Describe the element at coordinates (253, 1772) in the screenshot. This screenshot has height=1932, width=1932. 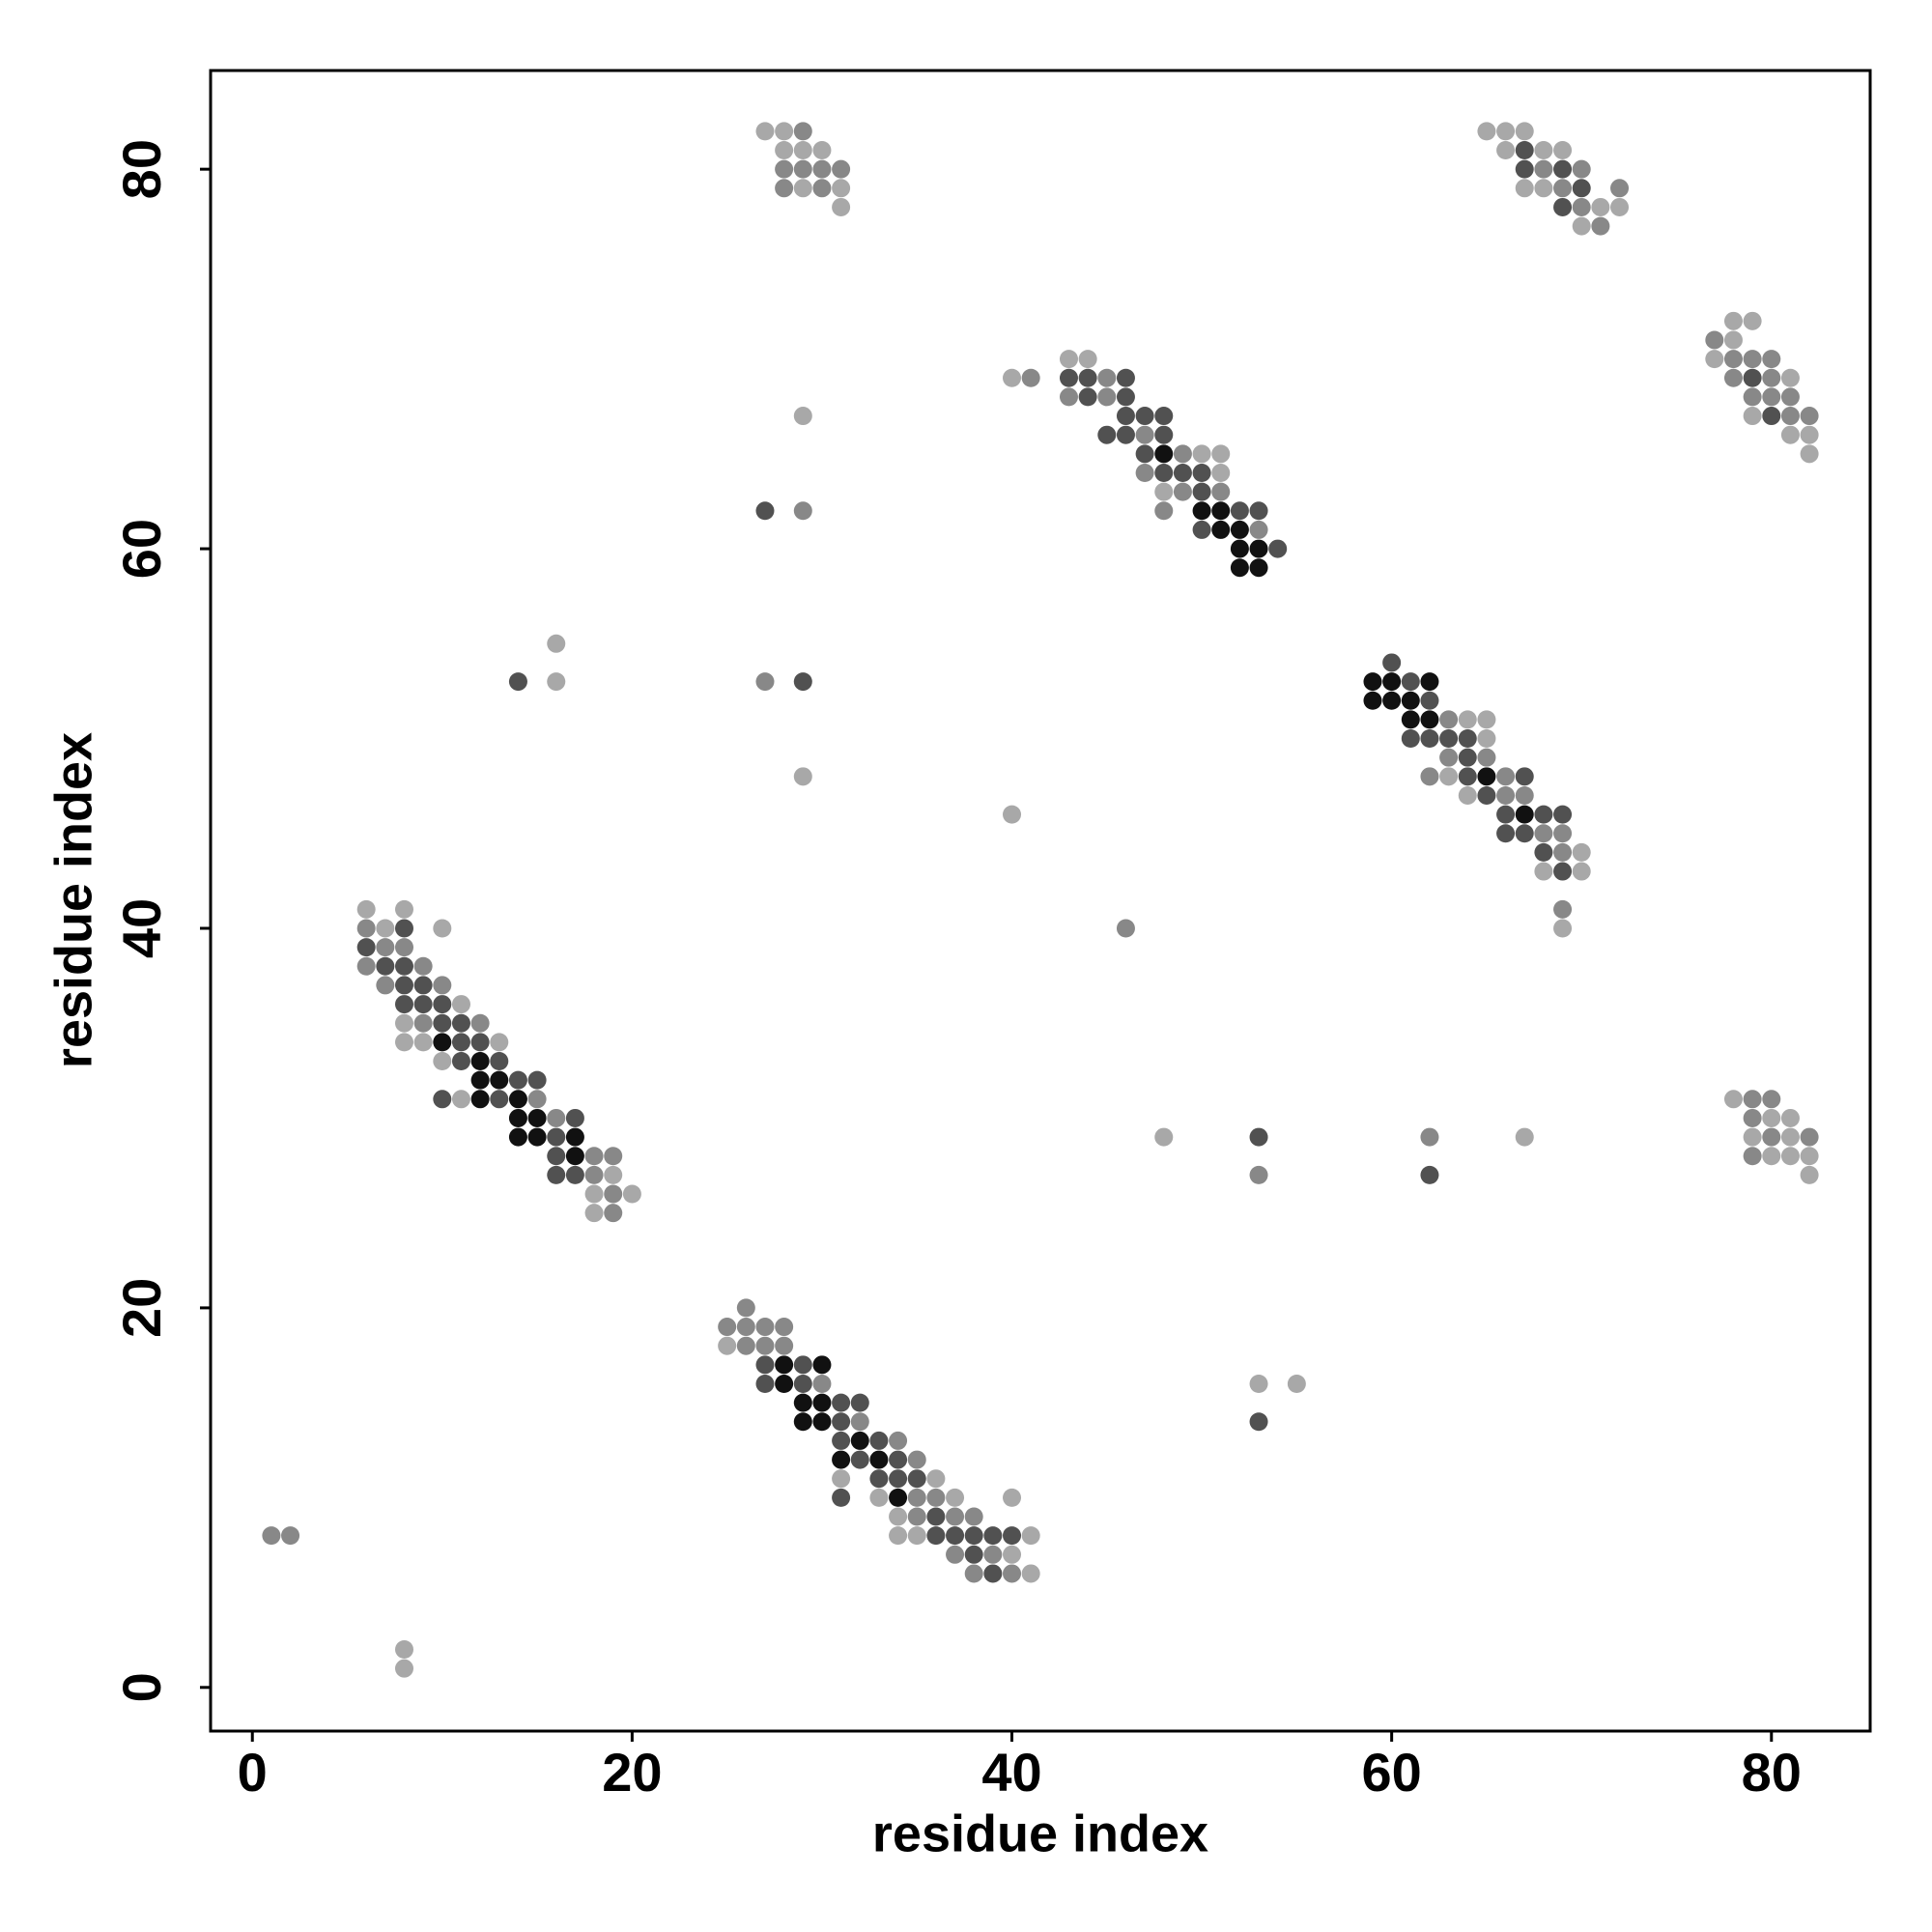
I see `x-tick-label: 0` at that location.